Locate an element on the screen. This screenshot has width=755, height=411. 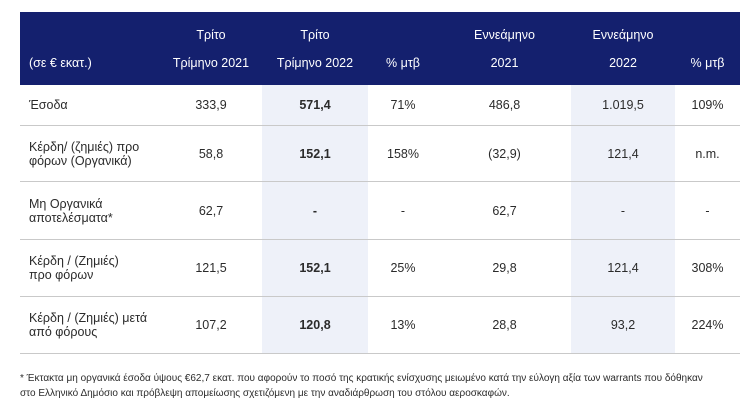
cell-9m-2021: 486,8 is located at coordinates (504, 105).